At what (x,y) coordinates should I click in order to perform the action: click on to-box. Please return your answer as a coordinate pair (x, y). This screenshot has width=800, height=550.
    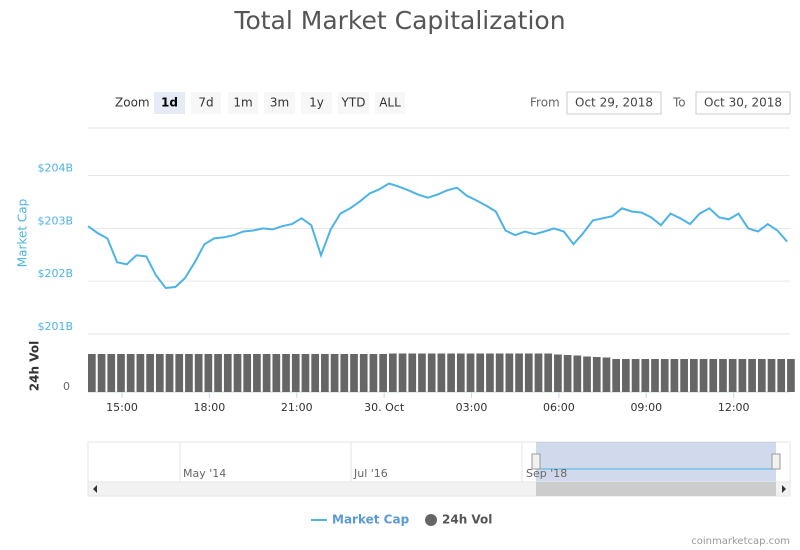
    Looking at the image, I should click on (743, 103).